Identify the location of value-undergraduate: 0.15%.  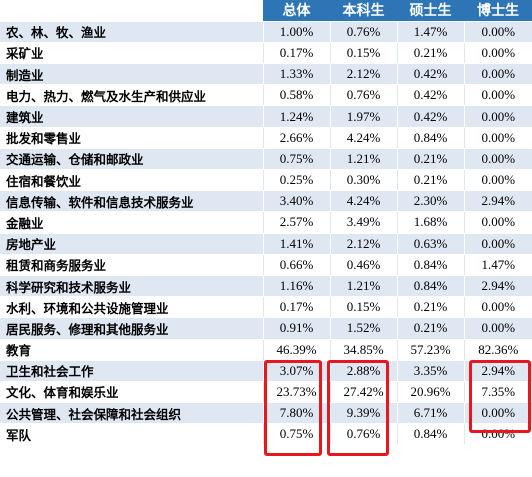
(363, 307).